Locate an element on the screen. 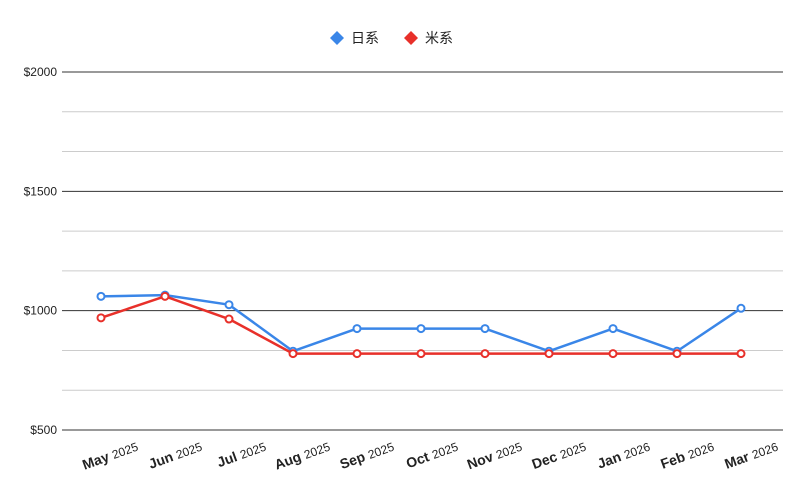 The width and height of the screenshot is (800, 500). x-tick-label-1: Jun2025 is located at coordinates (175, 455).